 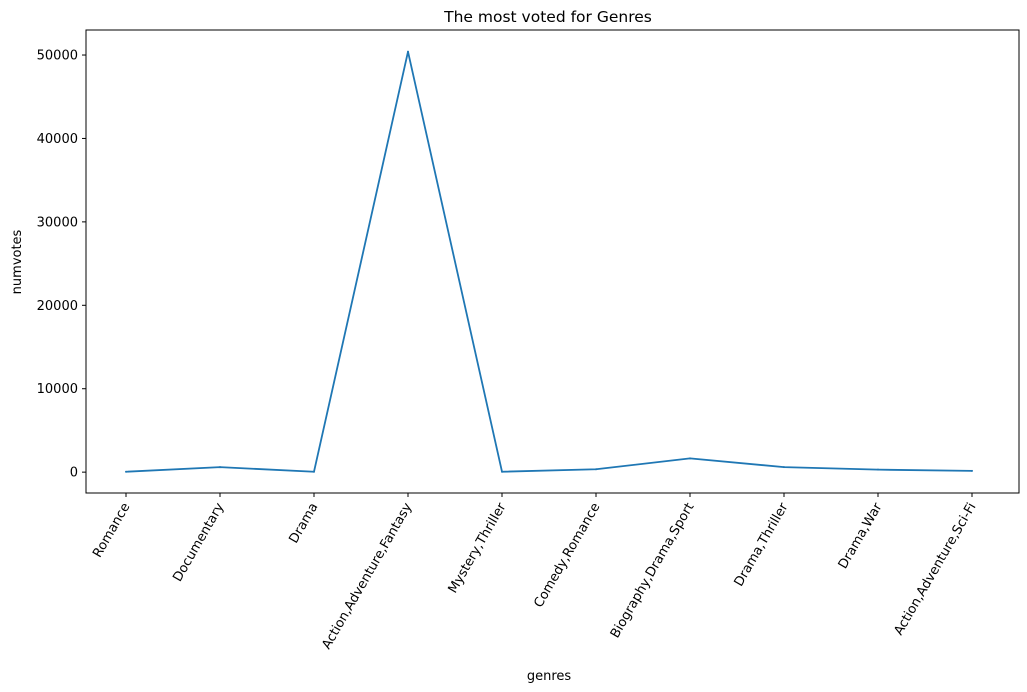 I want to click on x-tick-label: Drama, so click(x=303, y=524).